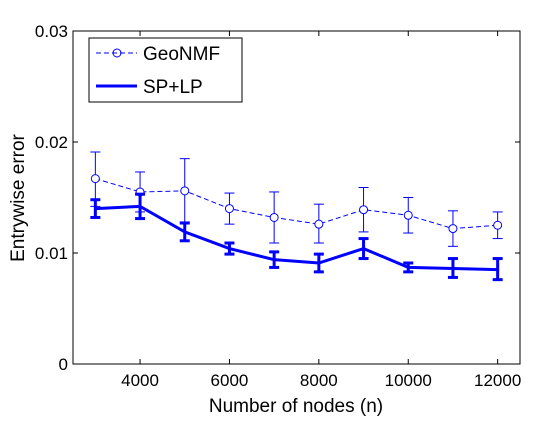  I want to click on y-tick-label: 0.01, so click(51, 253).